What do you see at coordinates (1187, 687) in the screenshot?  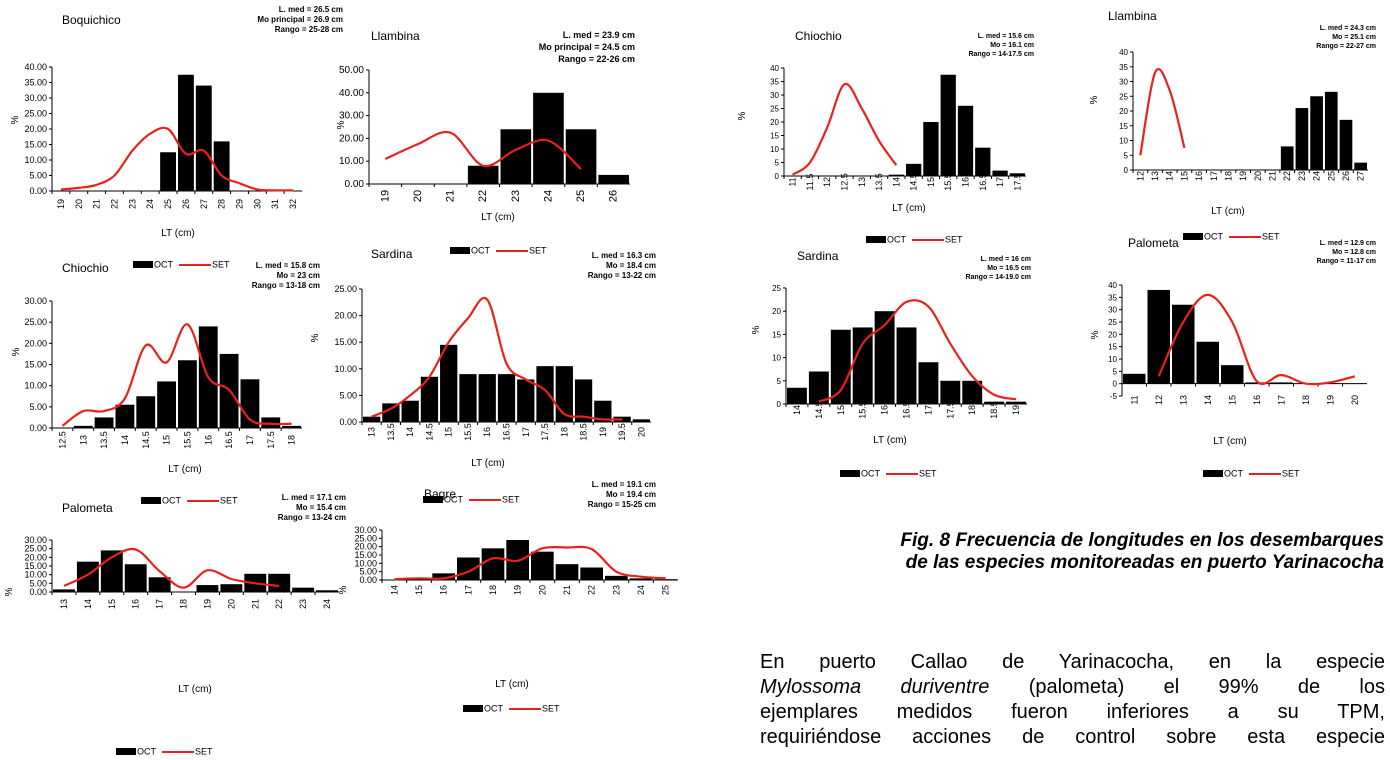 I see `paragraph-line-2-rest: (palometa) el 99% de los` at bounding box center [1187, 687].